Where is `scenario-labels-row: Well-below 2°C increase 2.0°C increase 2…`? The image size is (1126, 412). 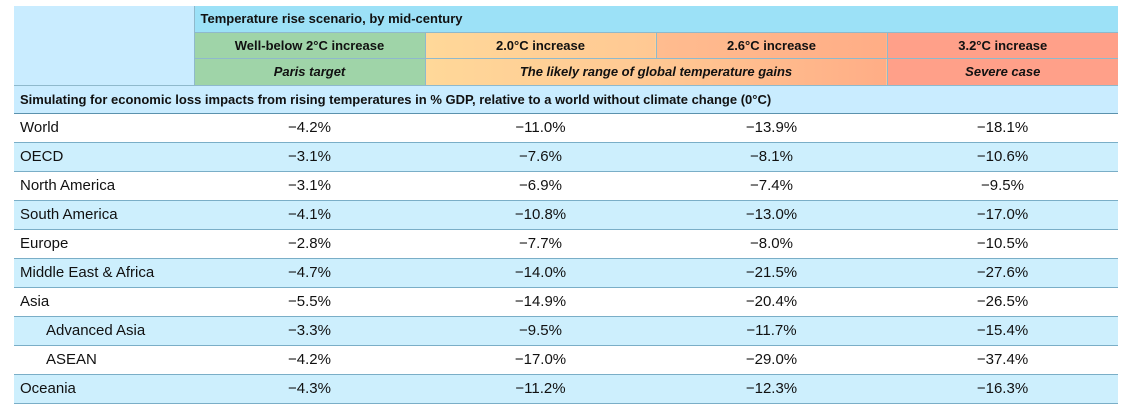 scenario-labels-row: Well-below 2°C increase 2.0°C increase 2… is located at coordinates (566, 45).